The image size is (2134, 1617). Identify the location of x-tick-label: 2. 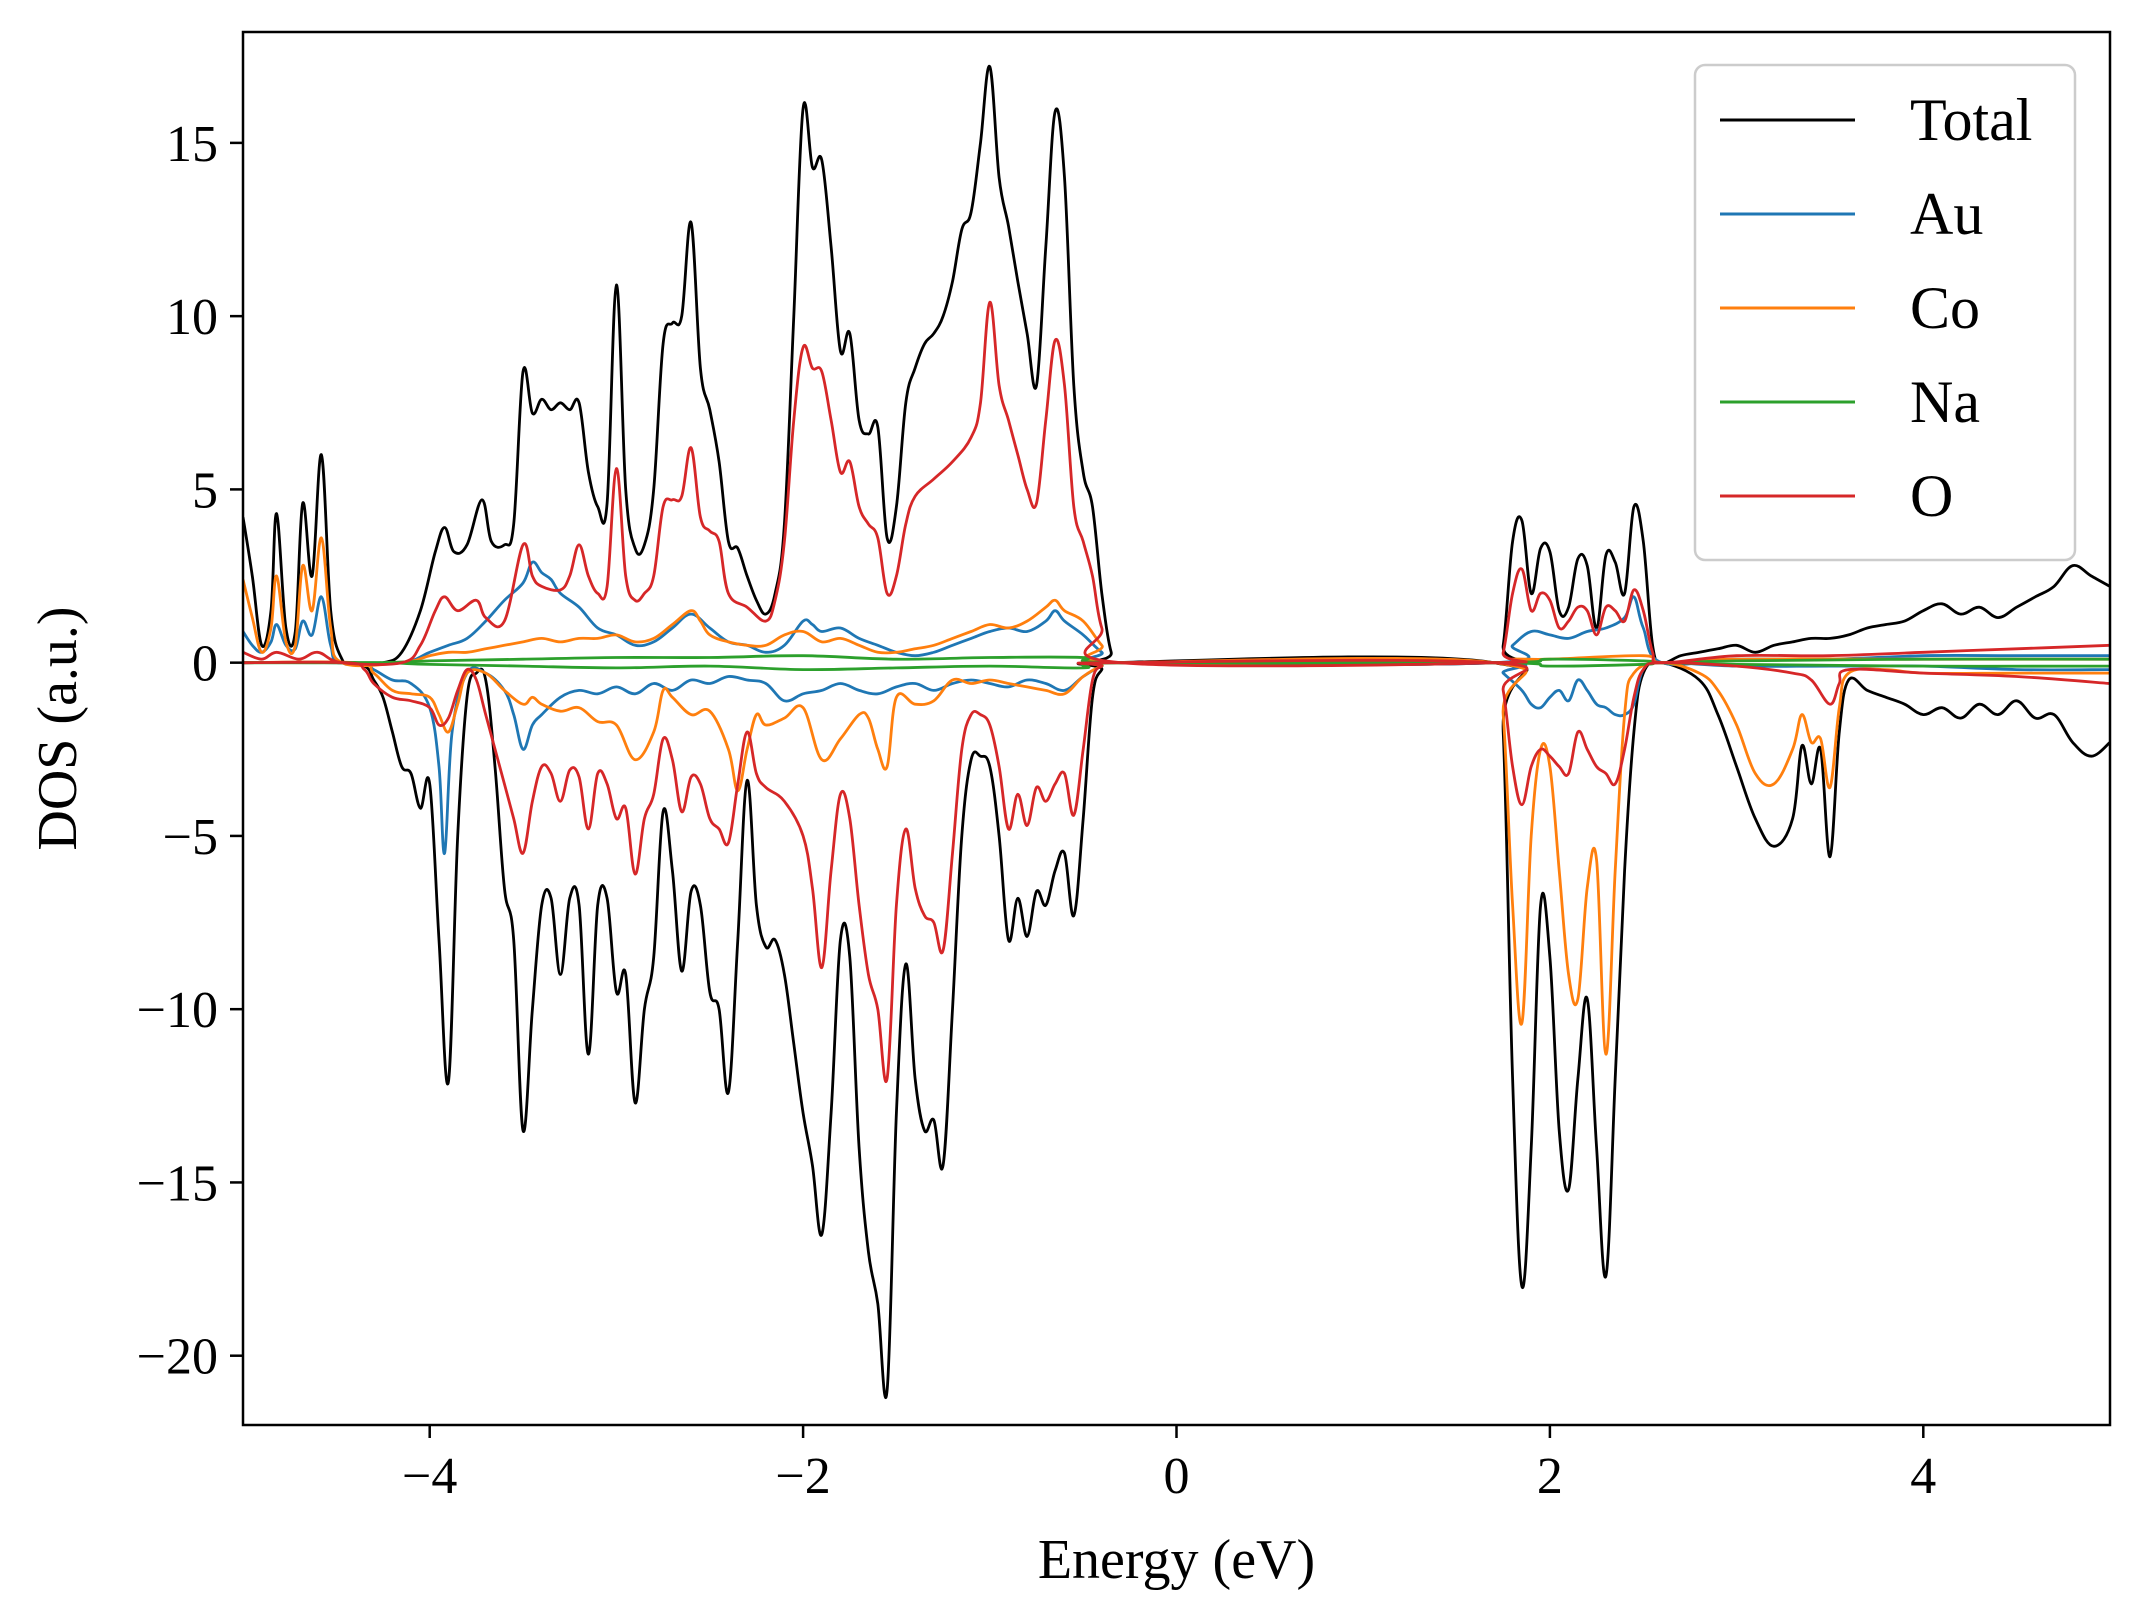
(1550, 1476).